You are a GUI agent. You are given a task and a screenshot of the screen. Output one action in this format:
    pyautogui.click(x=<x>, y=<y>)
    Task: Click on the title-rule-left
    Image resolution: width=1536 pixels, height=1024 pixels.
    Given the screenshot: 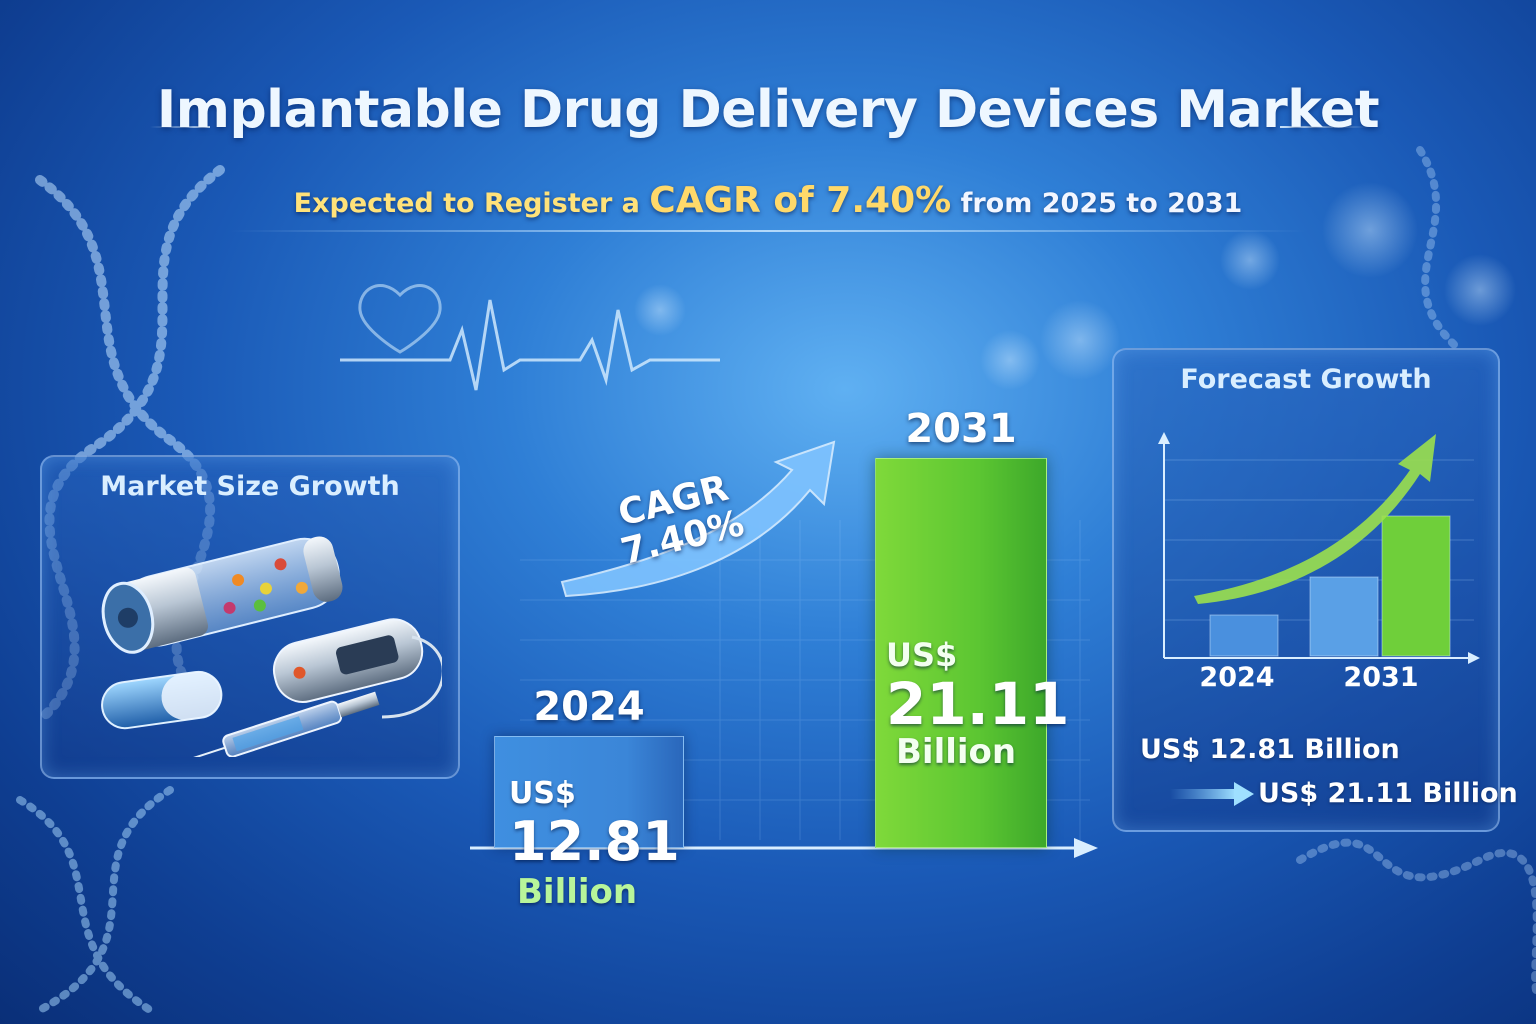 What is the action you would take?
    pyautogui.click(x=180, y=127)
    